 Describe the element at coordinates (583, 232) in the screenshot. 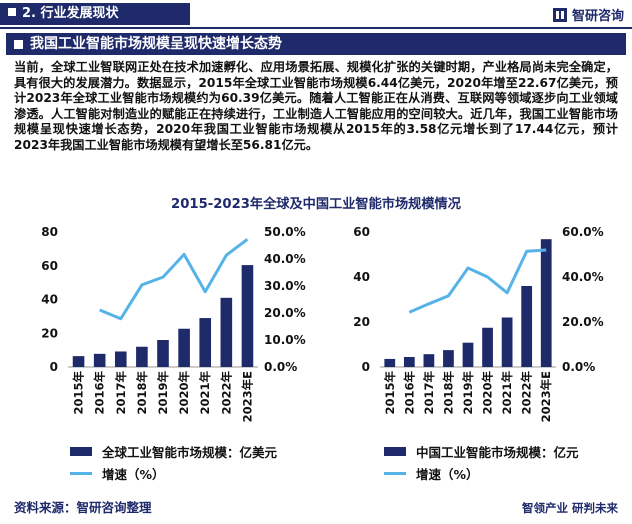

I see `y-tick-label-right: 60.0%` at that location.